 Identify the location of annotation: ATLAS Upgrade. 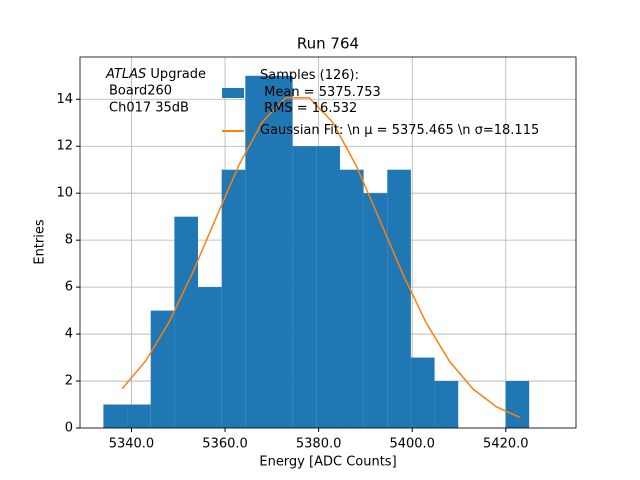
(155, 74).